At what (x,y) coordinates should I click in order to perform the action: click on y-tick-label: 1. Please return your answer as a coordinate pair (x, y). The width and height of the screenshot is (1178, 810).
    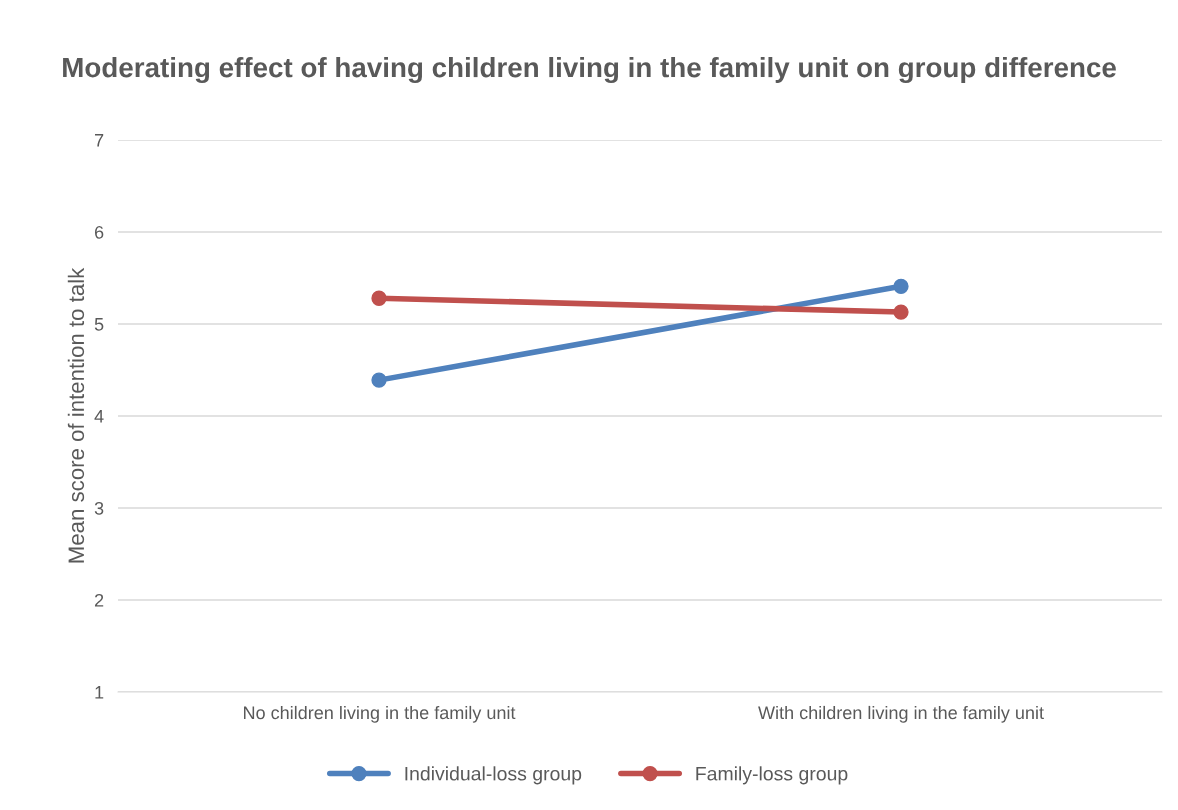
    Looking at the image, I should click on (99, 692).